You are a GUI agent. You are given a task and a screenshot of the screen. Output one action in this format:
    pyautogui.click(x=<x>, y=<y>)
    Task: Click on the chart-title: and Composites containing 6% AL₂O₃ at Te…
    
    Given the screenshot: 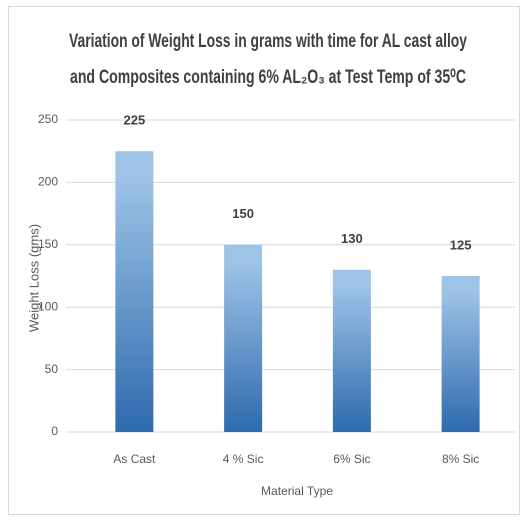 What is the action you would take?
    pyautogui.click(x=268, y=77)
    